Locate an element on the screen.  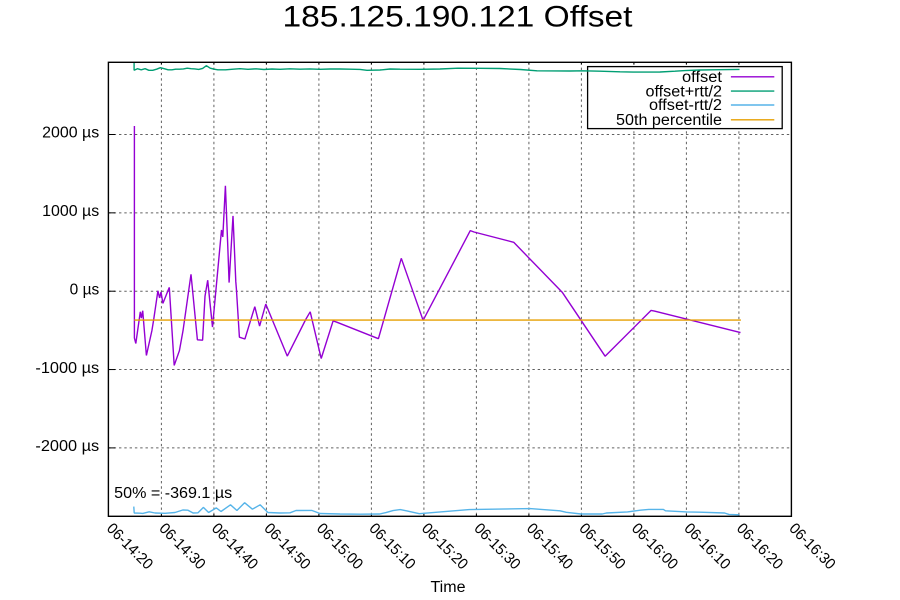
svg-text: -2000 µs is located at coordinates (67, 446).